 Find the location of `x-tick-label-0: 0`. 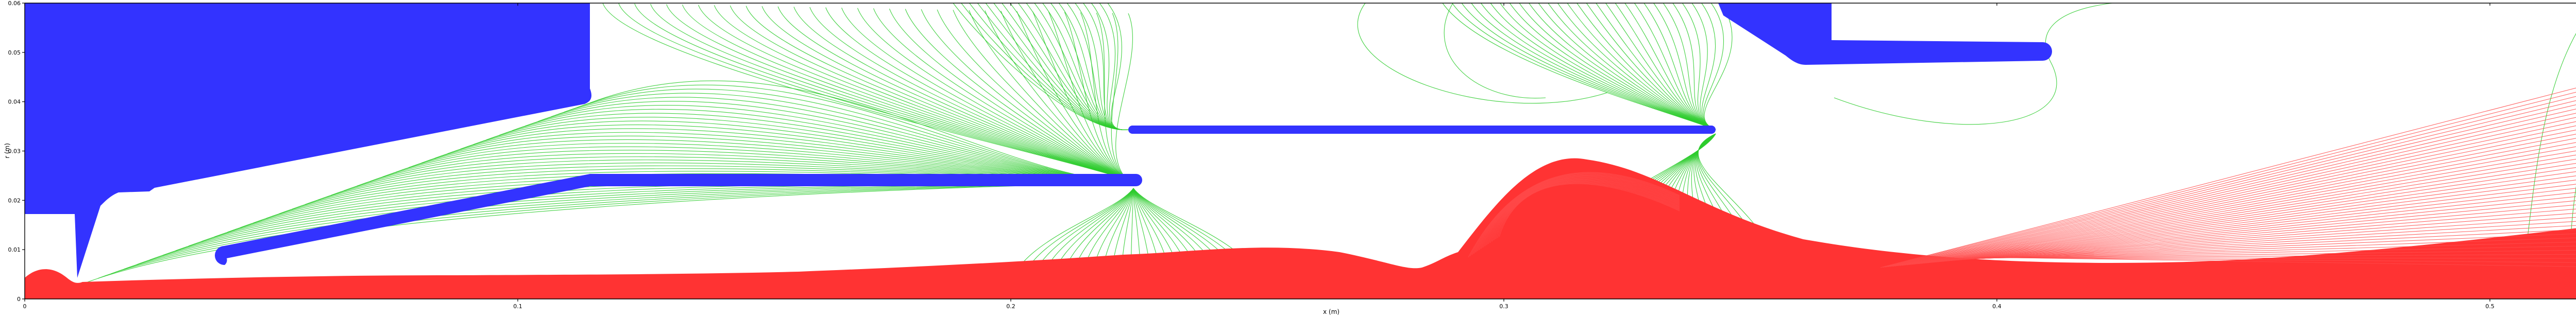

x-tick-label-0: 0 is located at coordinates (25, 306).